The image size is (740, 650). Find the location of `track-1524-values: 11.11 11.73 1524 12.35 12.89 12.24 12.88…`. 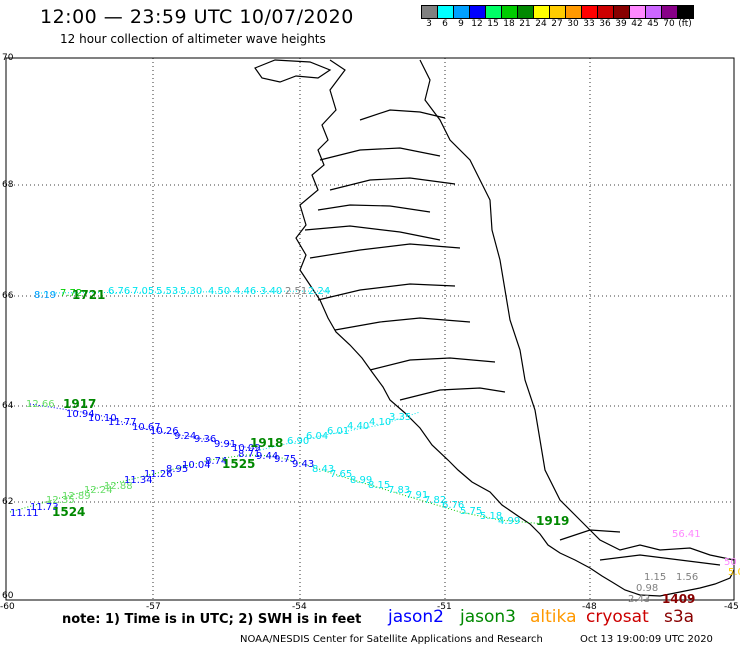

track-1524-values: 11.11 11.73 1524 12.35 12.89 12.24 12.88… is located at coordinates (110, 489).